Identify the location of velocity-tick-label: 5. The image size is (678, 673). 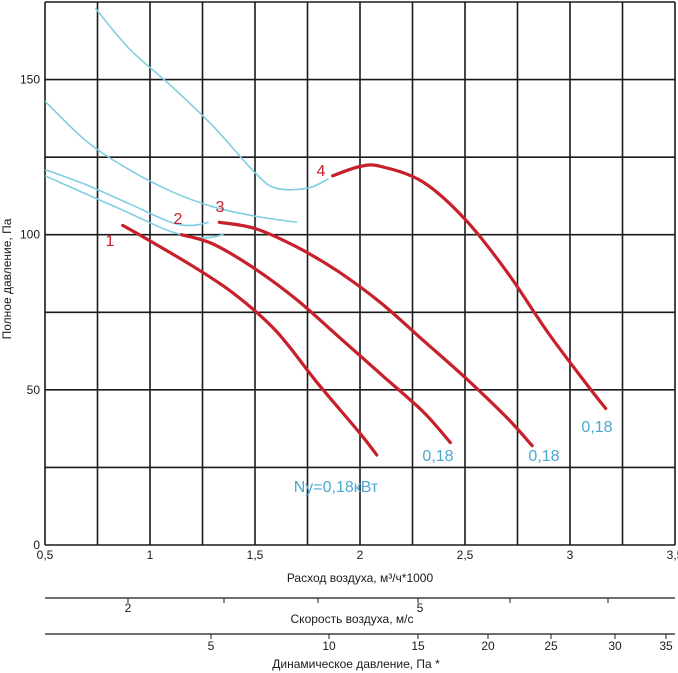
(420, 608).